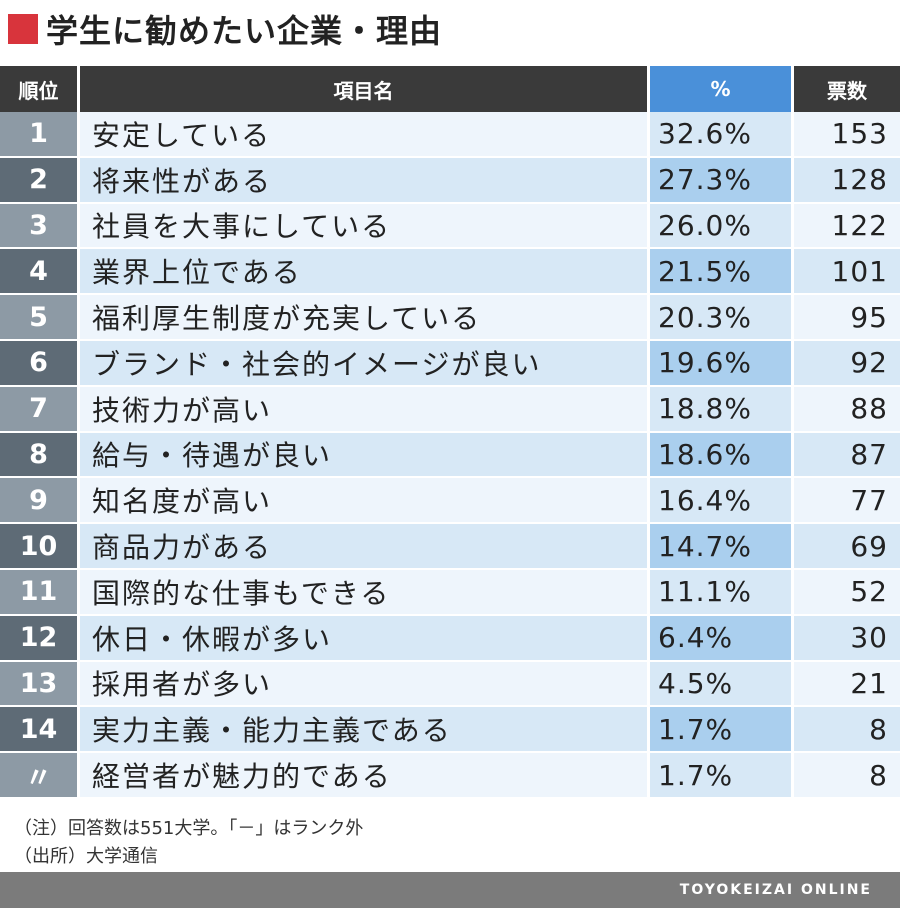 The height and width of the screenshot is (908, 900). Describe the element at coordinates (722, 180) in the screenshot. I see `percent-cell: 27.3%` at that location.